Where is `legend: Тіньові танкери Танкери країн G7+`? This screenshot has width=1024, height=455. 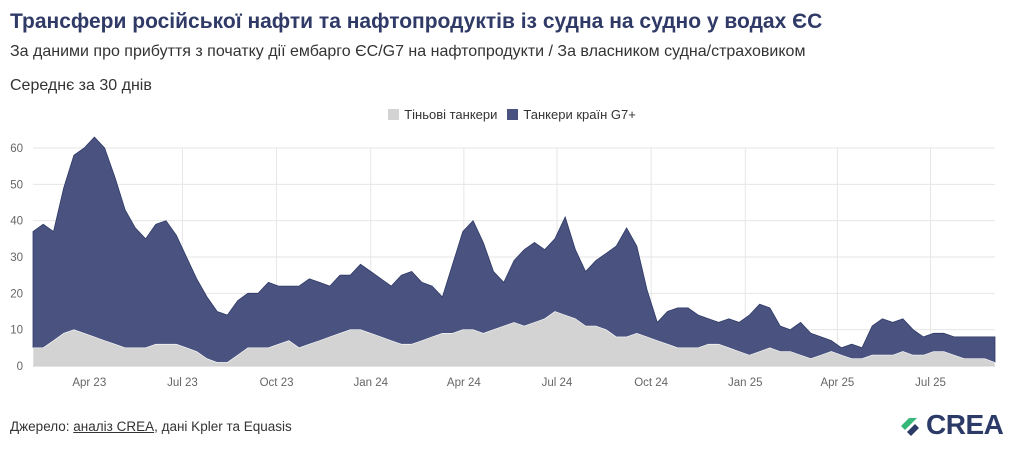 legend: Тіньові танкери Танкери країн G7+ is located at coordinates (512, 114).